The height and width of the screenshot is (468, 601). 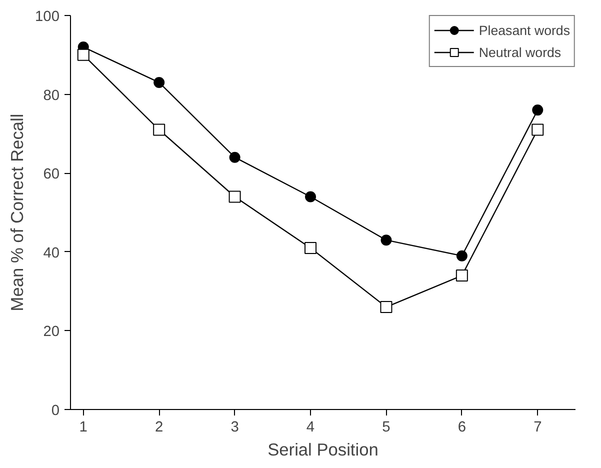 I want to click on legend-label: Pleasant words, so click(x=524, y=30).